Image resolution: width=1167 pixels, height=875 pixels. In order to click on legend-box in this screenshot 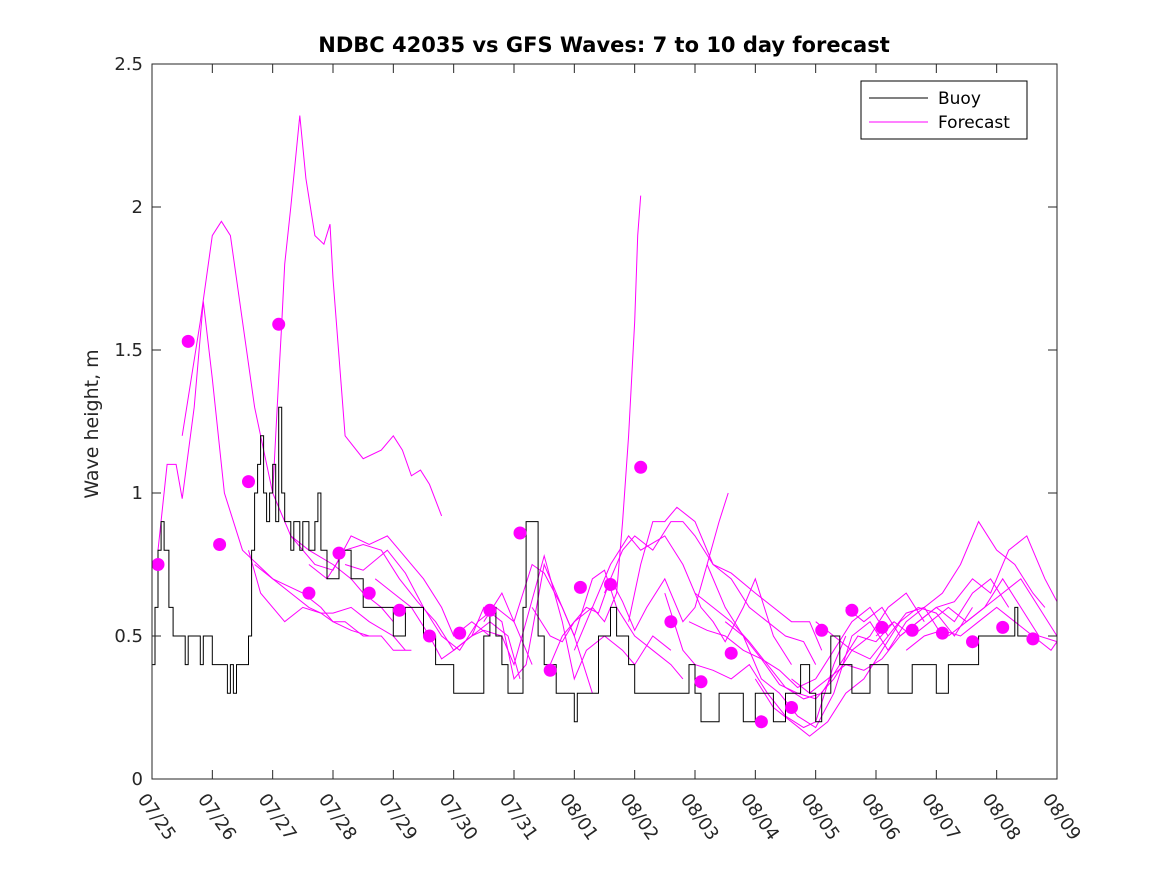, I will do `click(944, 110)`.